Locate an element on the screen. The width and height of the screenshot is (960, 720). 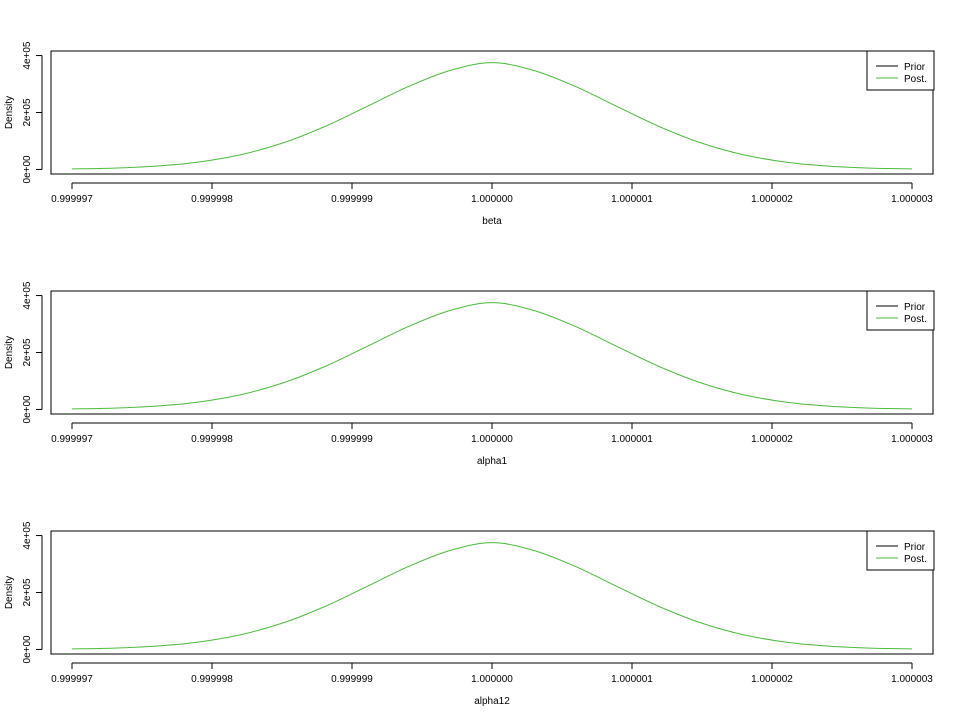
x-axis-label: alpha12 is located at coordinates (492, 701).